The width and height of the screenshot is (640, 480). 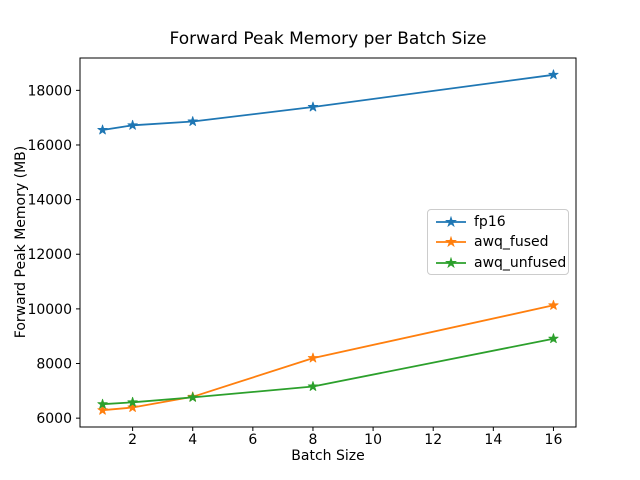 What do you see at coordinates (328, 371) in the screenshot?
I see `series-line-awq_unfused` at bounding box center [328, 371].